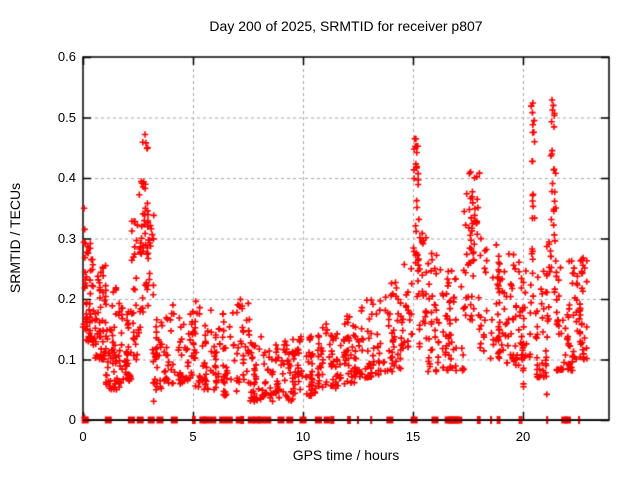 Image resolution: width=640 pixels, height=480 pixels. Describe the element at coordinates (66, 56) in the screenshot. I see `y-tick-label: 0.6` at that location.